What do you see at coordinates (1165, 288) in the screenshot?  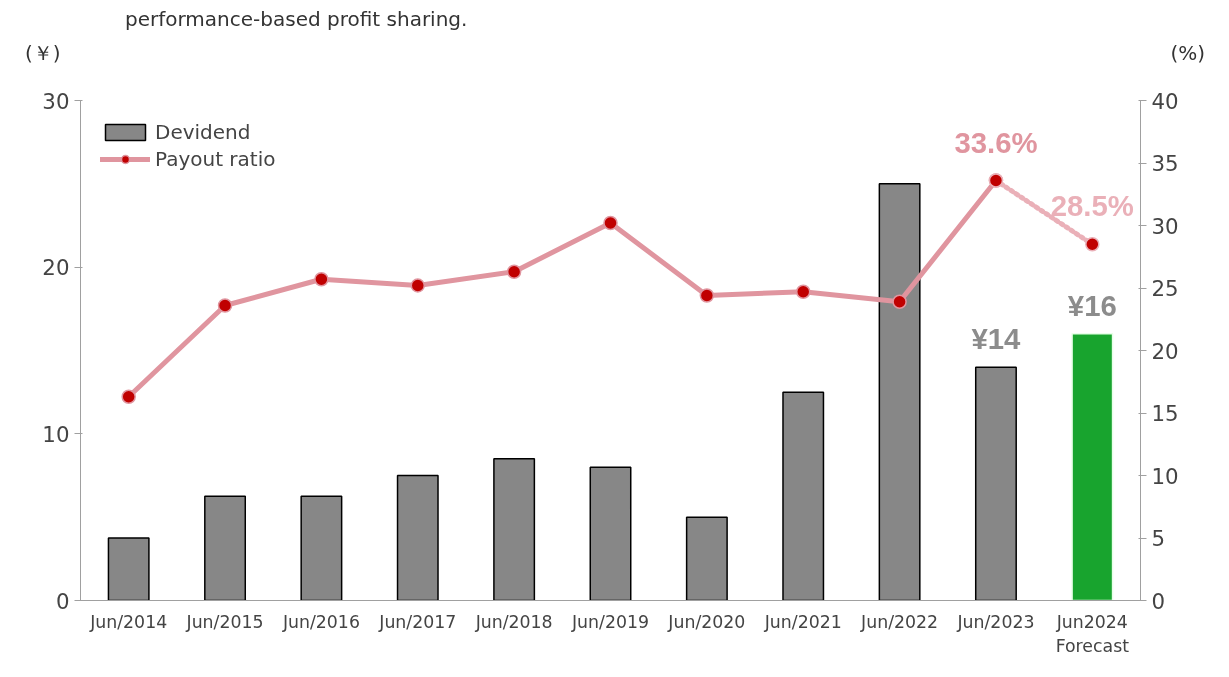 I see `y2-tick-label: 25` at bounding box center [1165, 288].